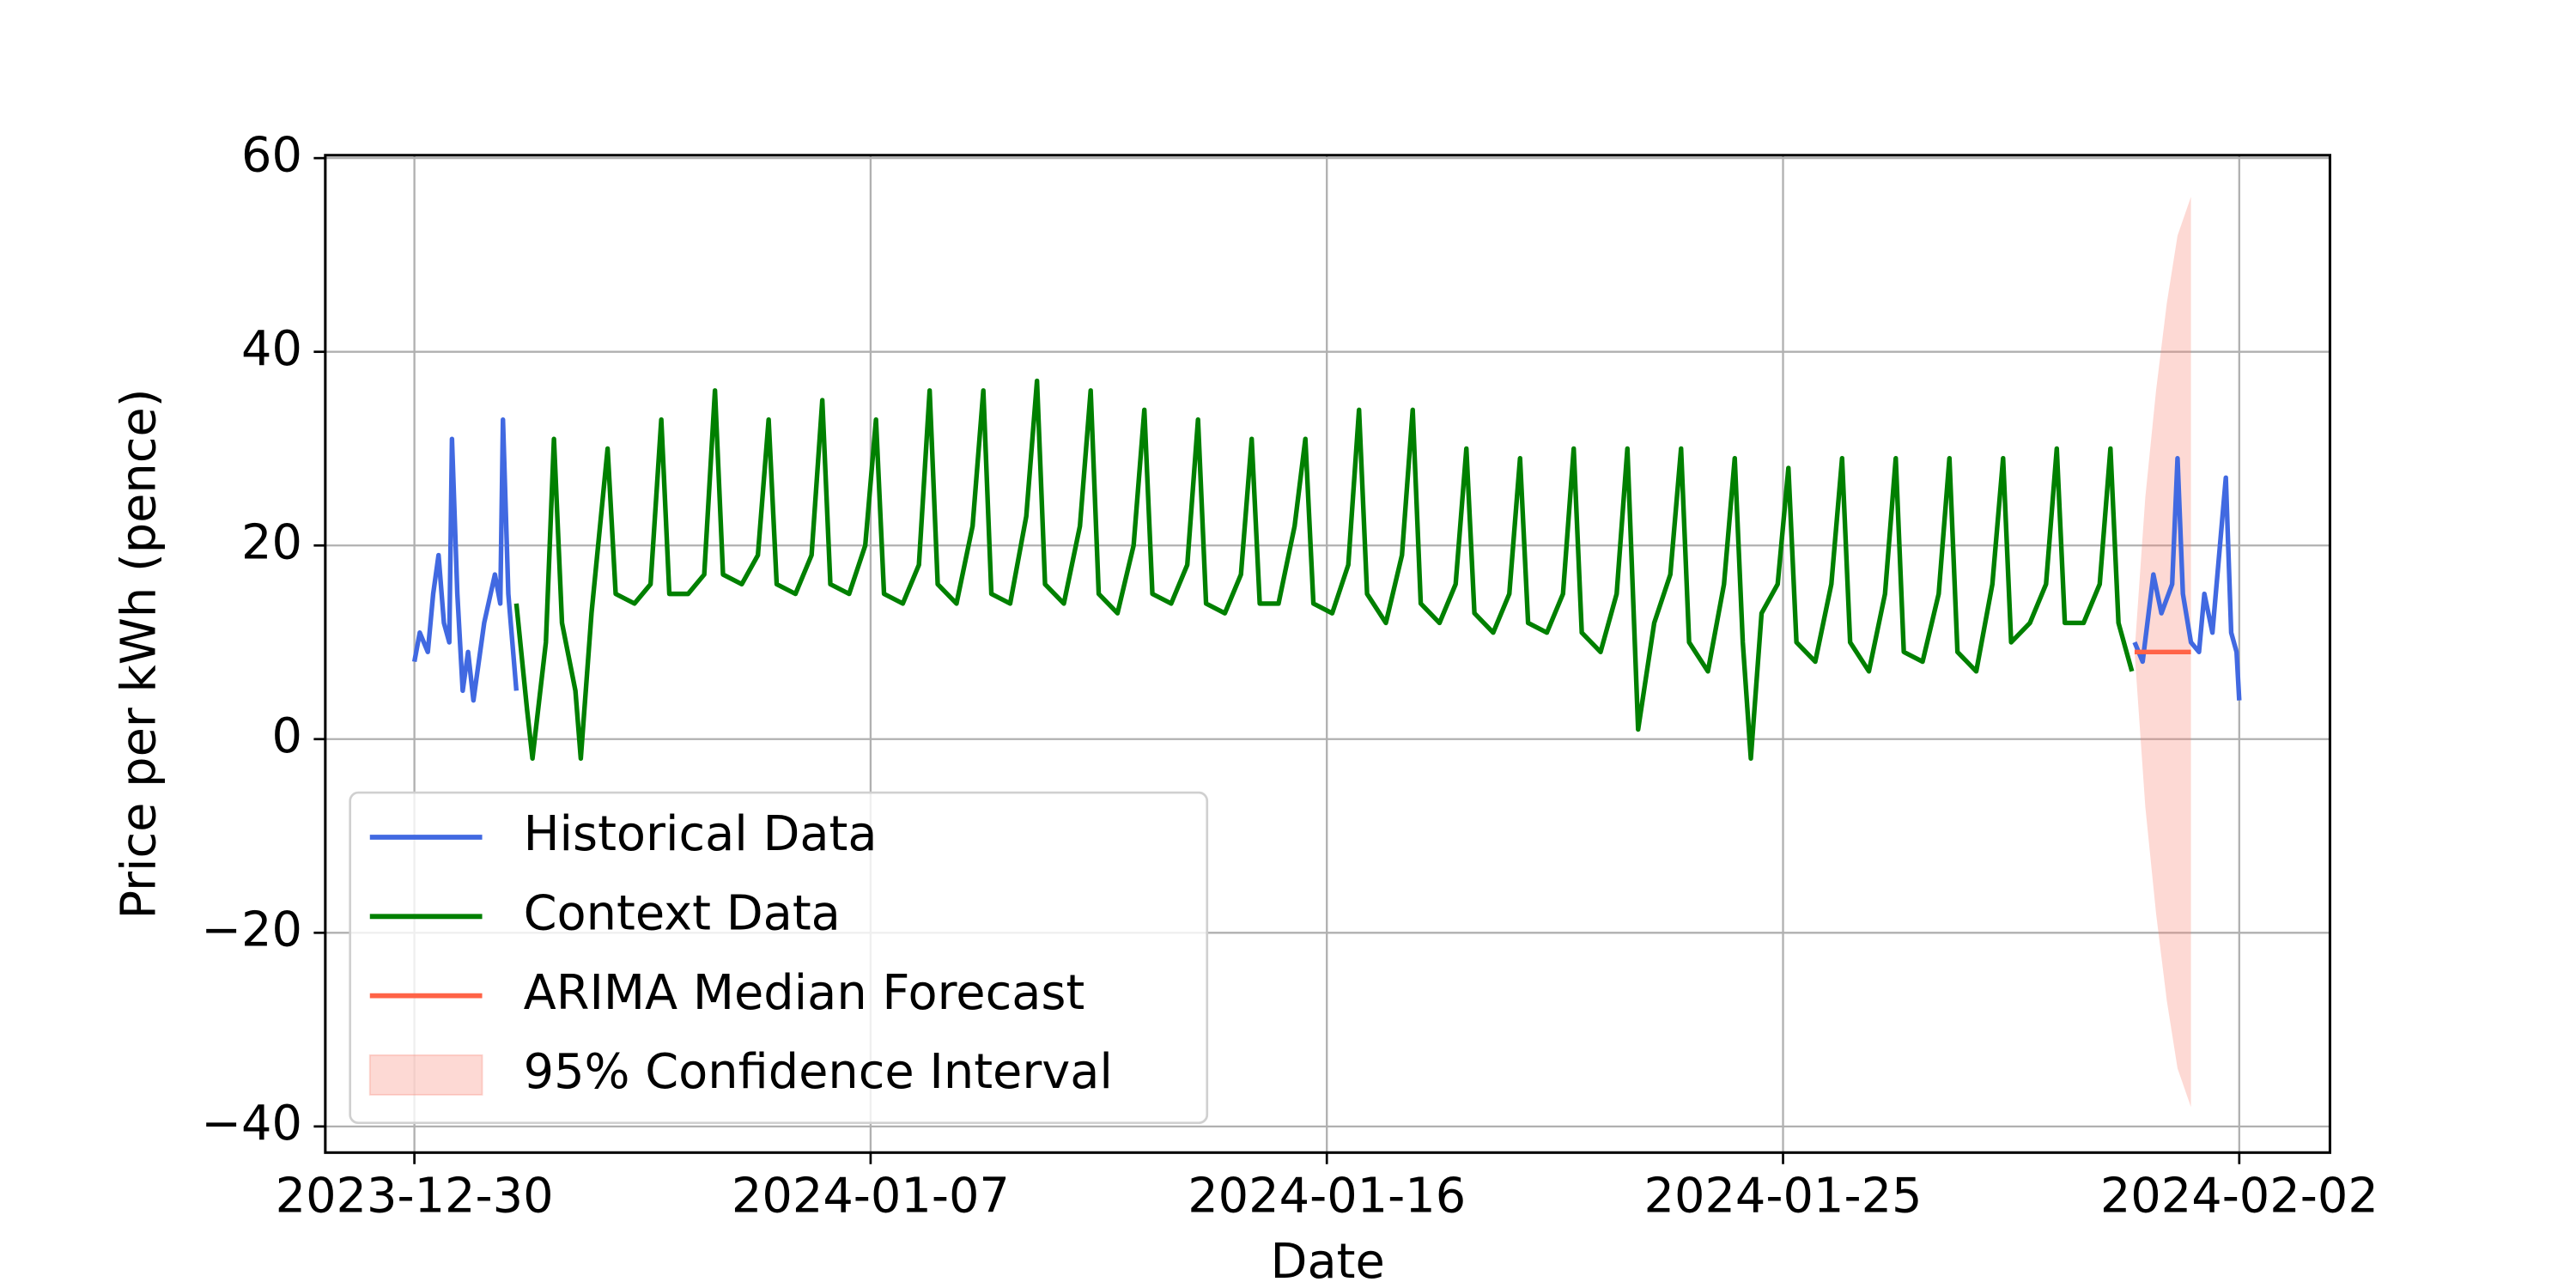 This screenshot has height=1288, width=2576. I want to click on legend-label: Context Data, so click(682, 913).